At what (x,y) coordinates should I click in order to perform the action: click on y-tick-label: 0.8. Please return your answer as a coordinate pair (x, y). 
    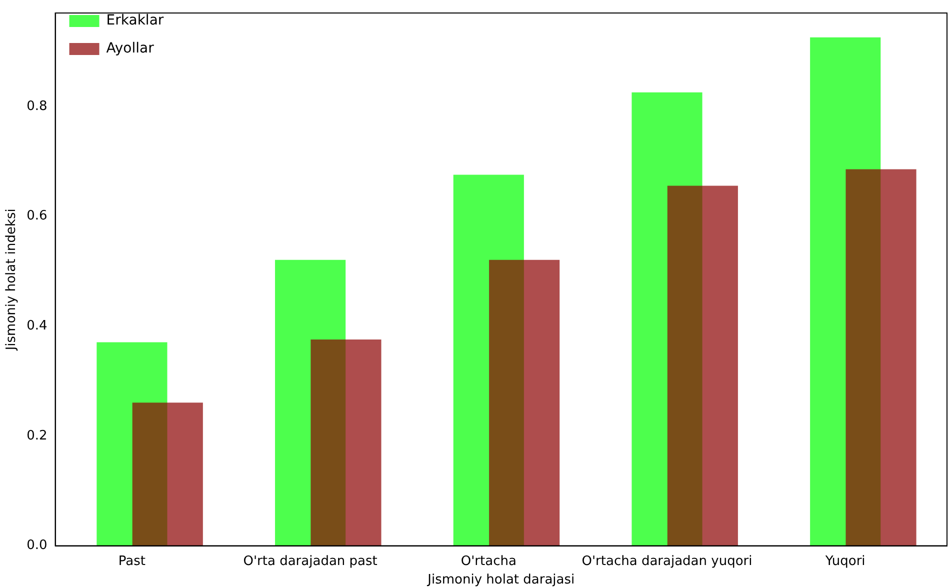
    Looking at the image, I should click on (37, 106).